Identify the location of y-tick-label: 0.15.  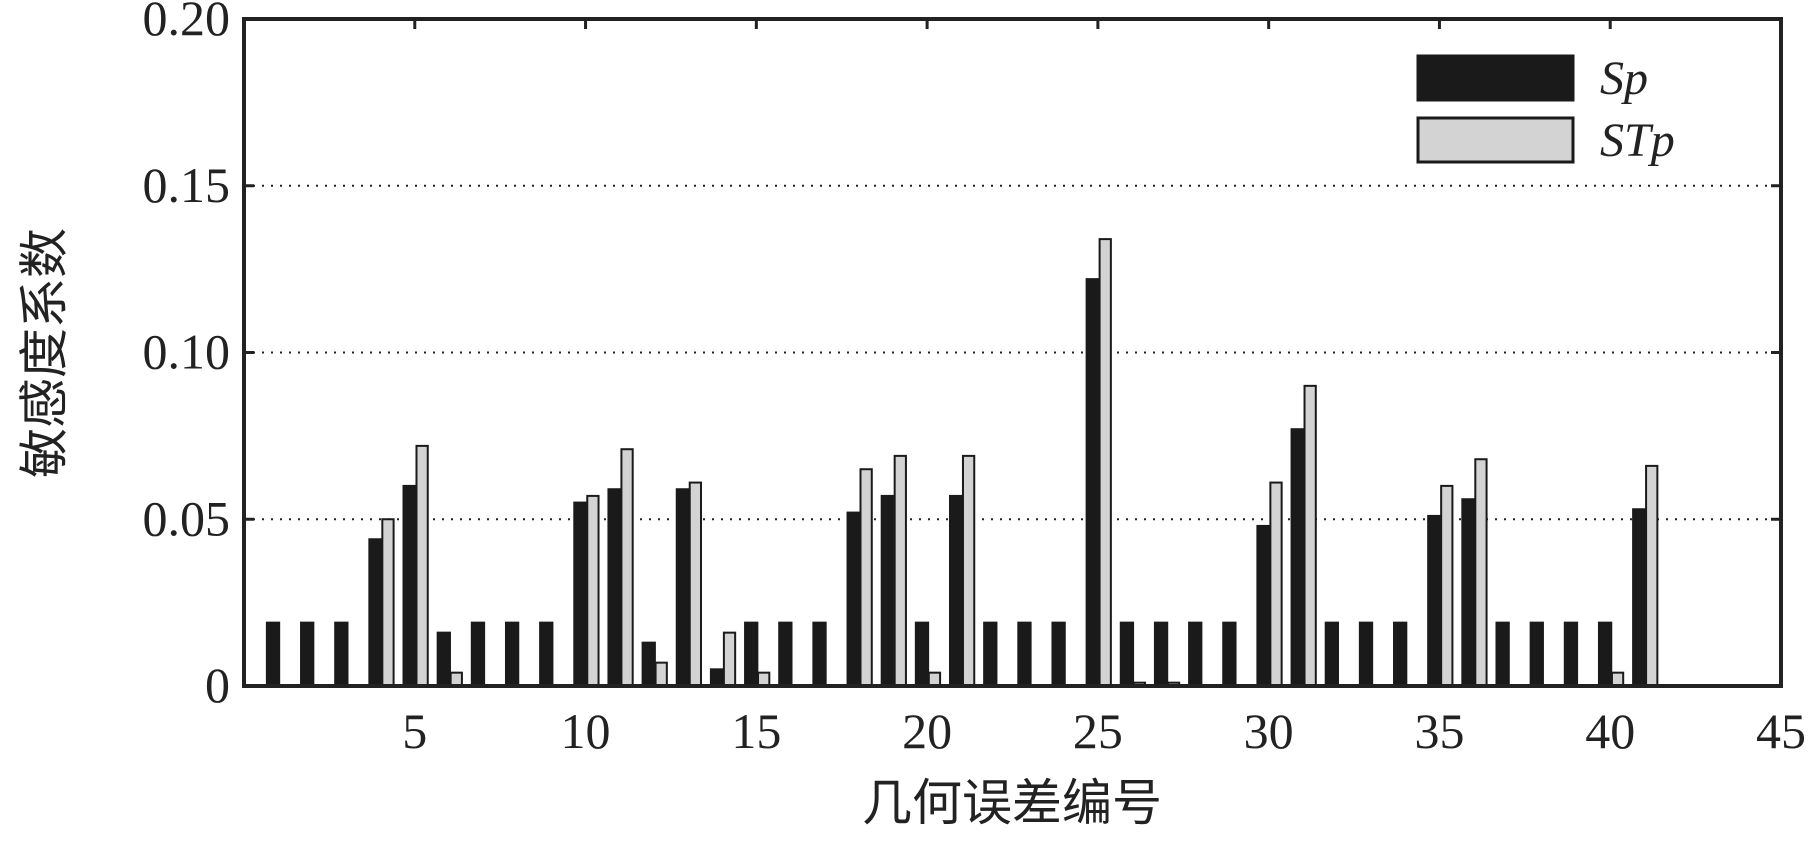
(187, 185).